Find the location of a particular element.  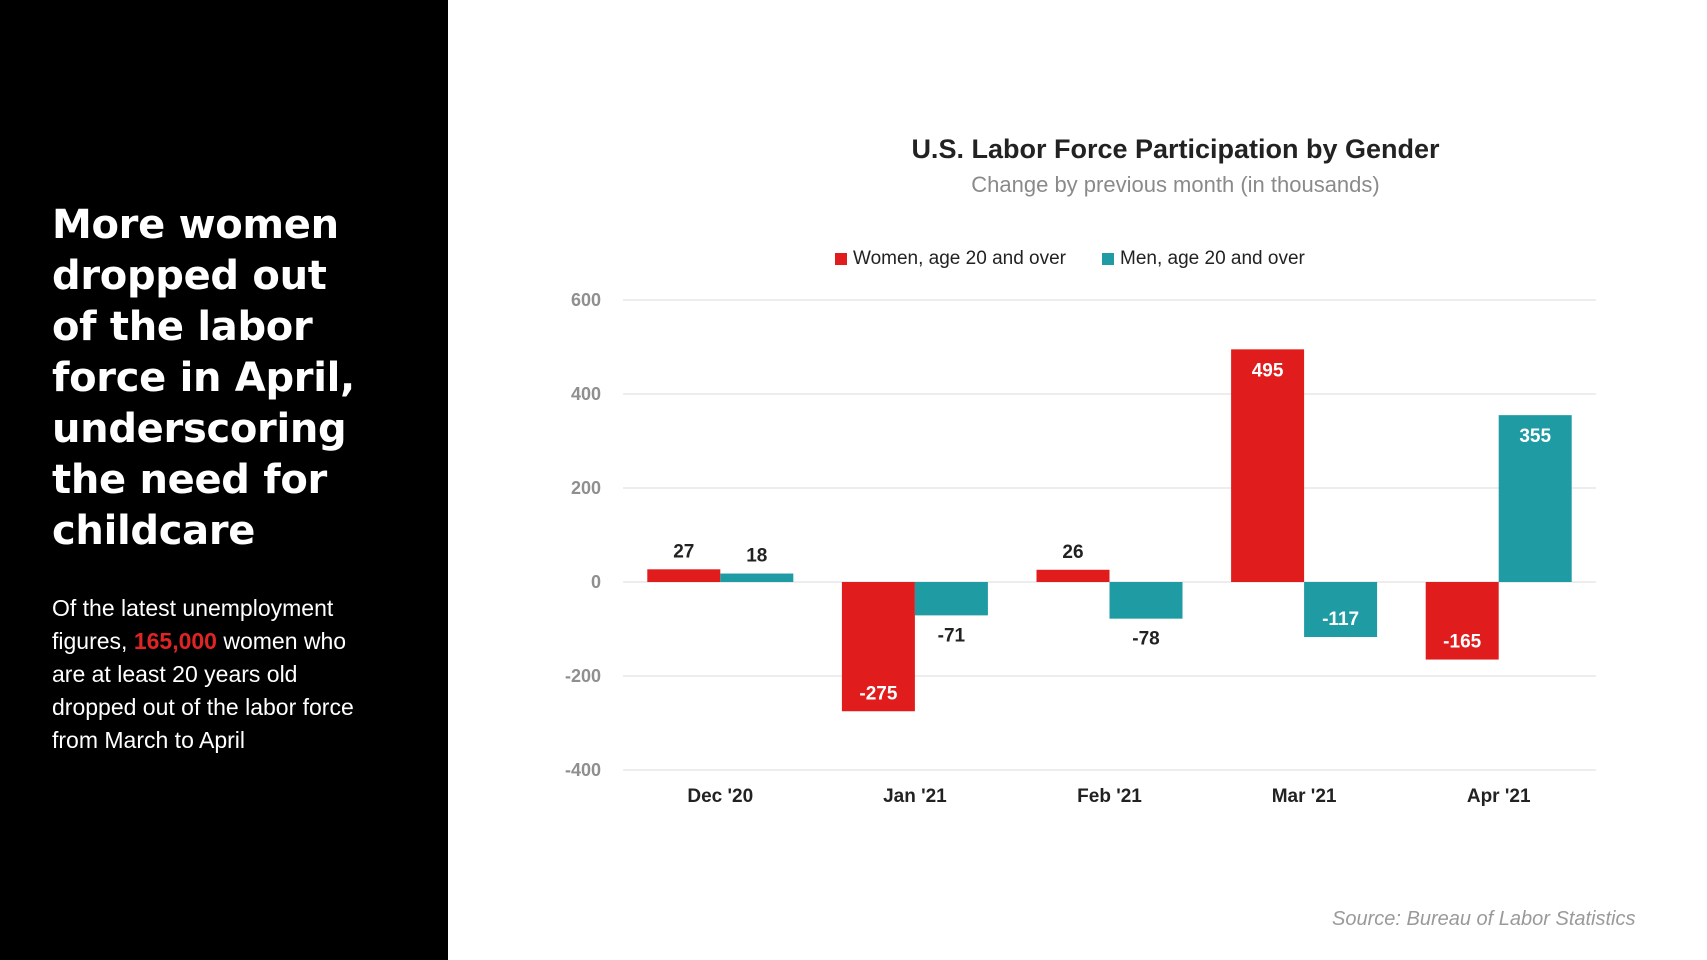

value-label-women-3: 495 is located at coordinates (1268, 370).